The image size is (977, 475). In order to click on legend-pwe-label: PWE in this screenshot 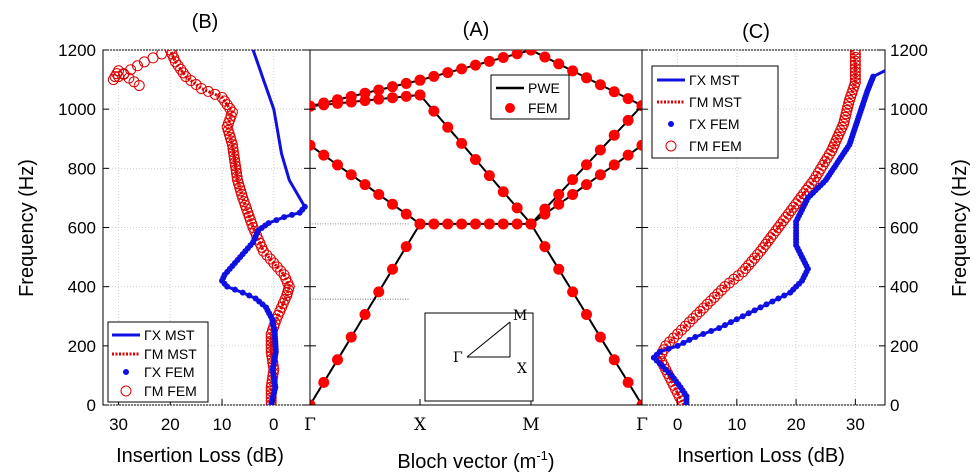, I will do `click(544, 88)`.